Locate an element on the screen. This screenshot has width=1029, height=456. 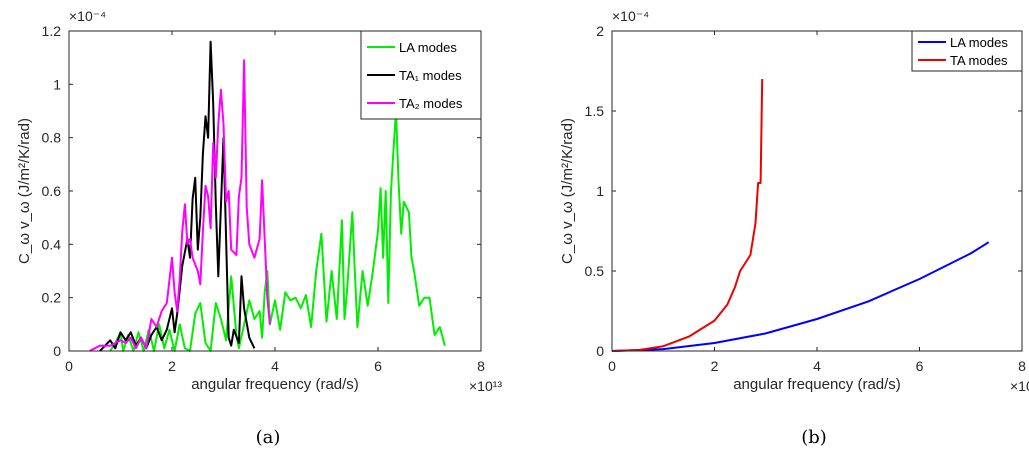
y-tick-label: 0.8 is located at coordinates (52, 138).